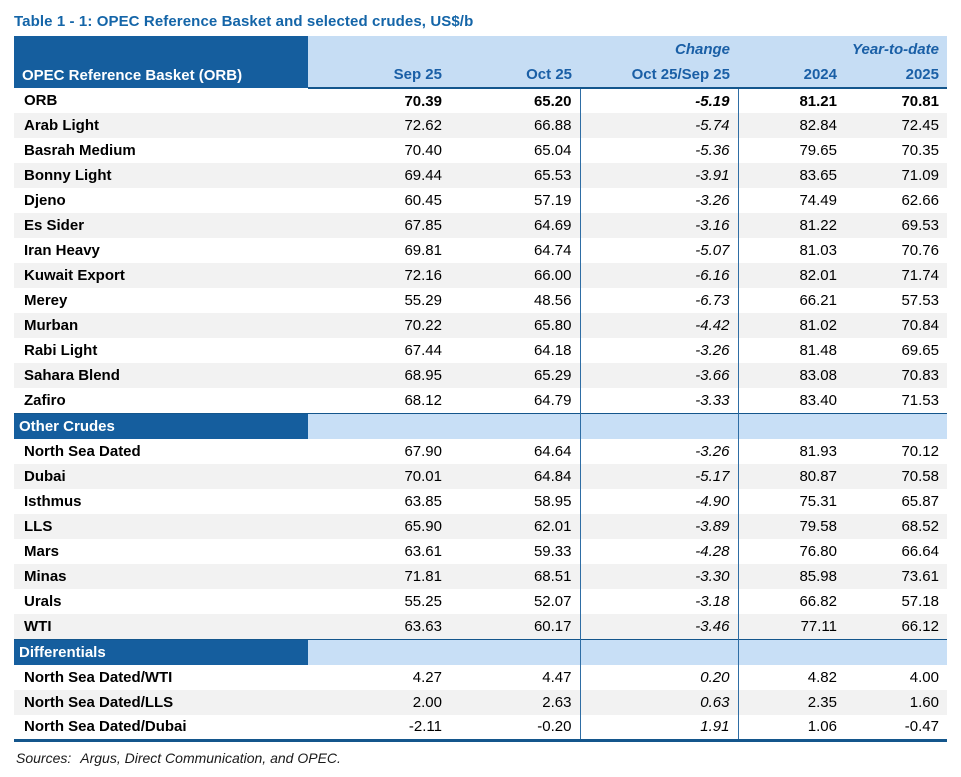  Describe the element at coordinates (659, 576) in the screenshot. I see `value-cell: -3.30` at that location.